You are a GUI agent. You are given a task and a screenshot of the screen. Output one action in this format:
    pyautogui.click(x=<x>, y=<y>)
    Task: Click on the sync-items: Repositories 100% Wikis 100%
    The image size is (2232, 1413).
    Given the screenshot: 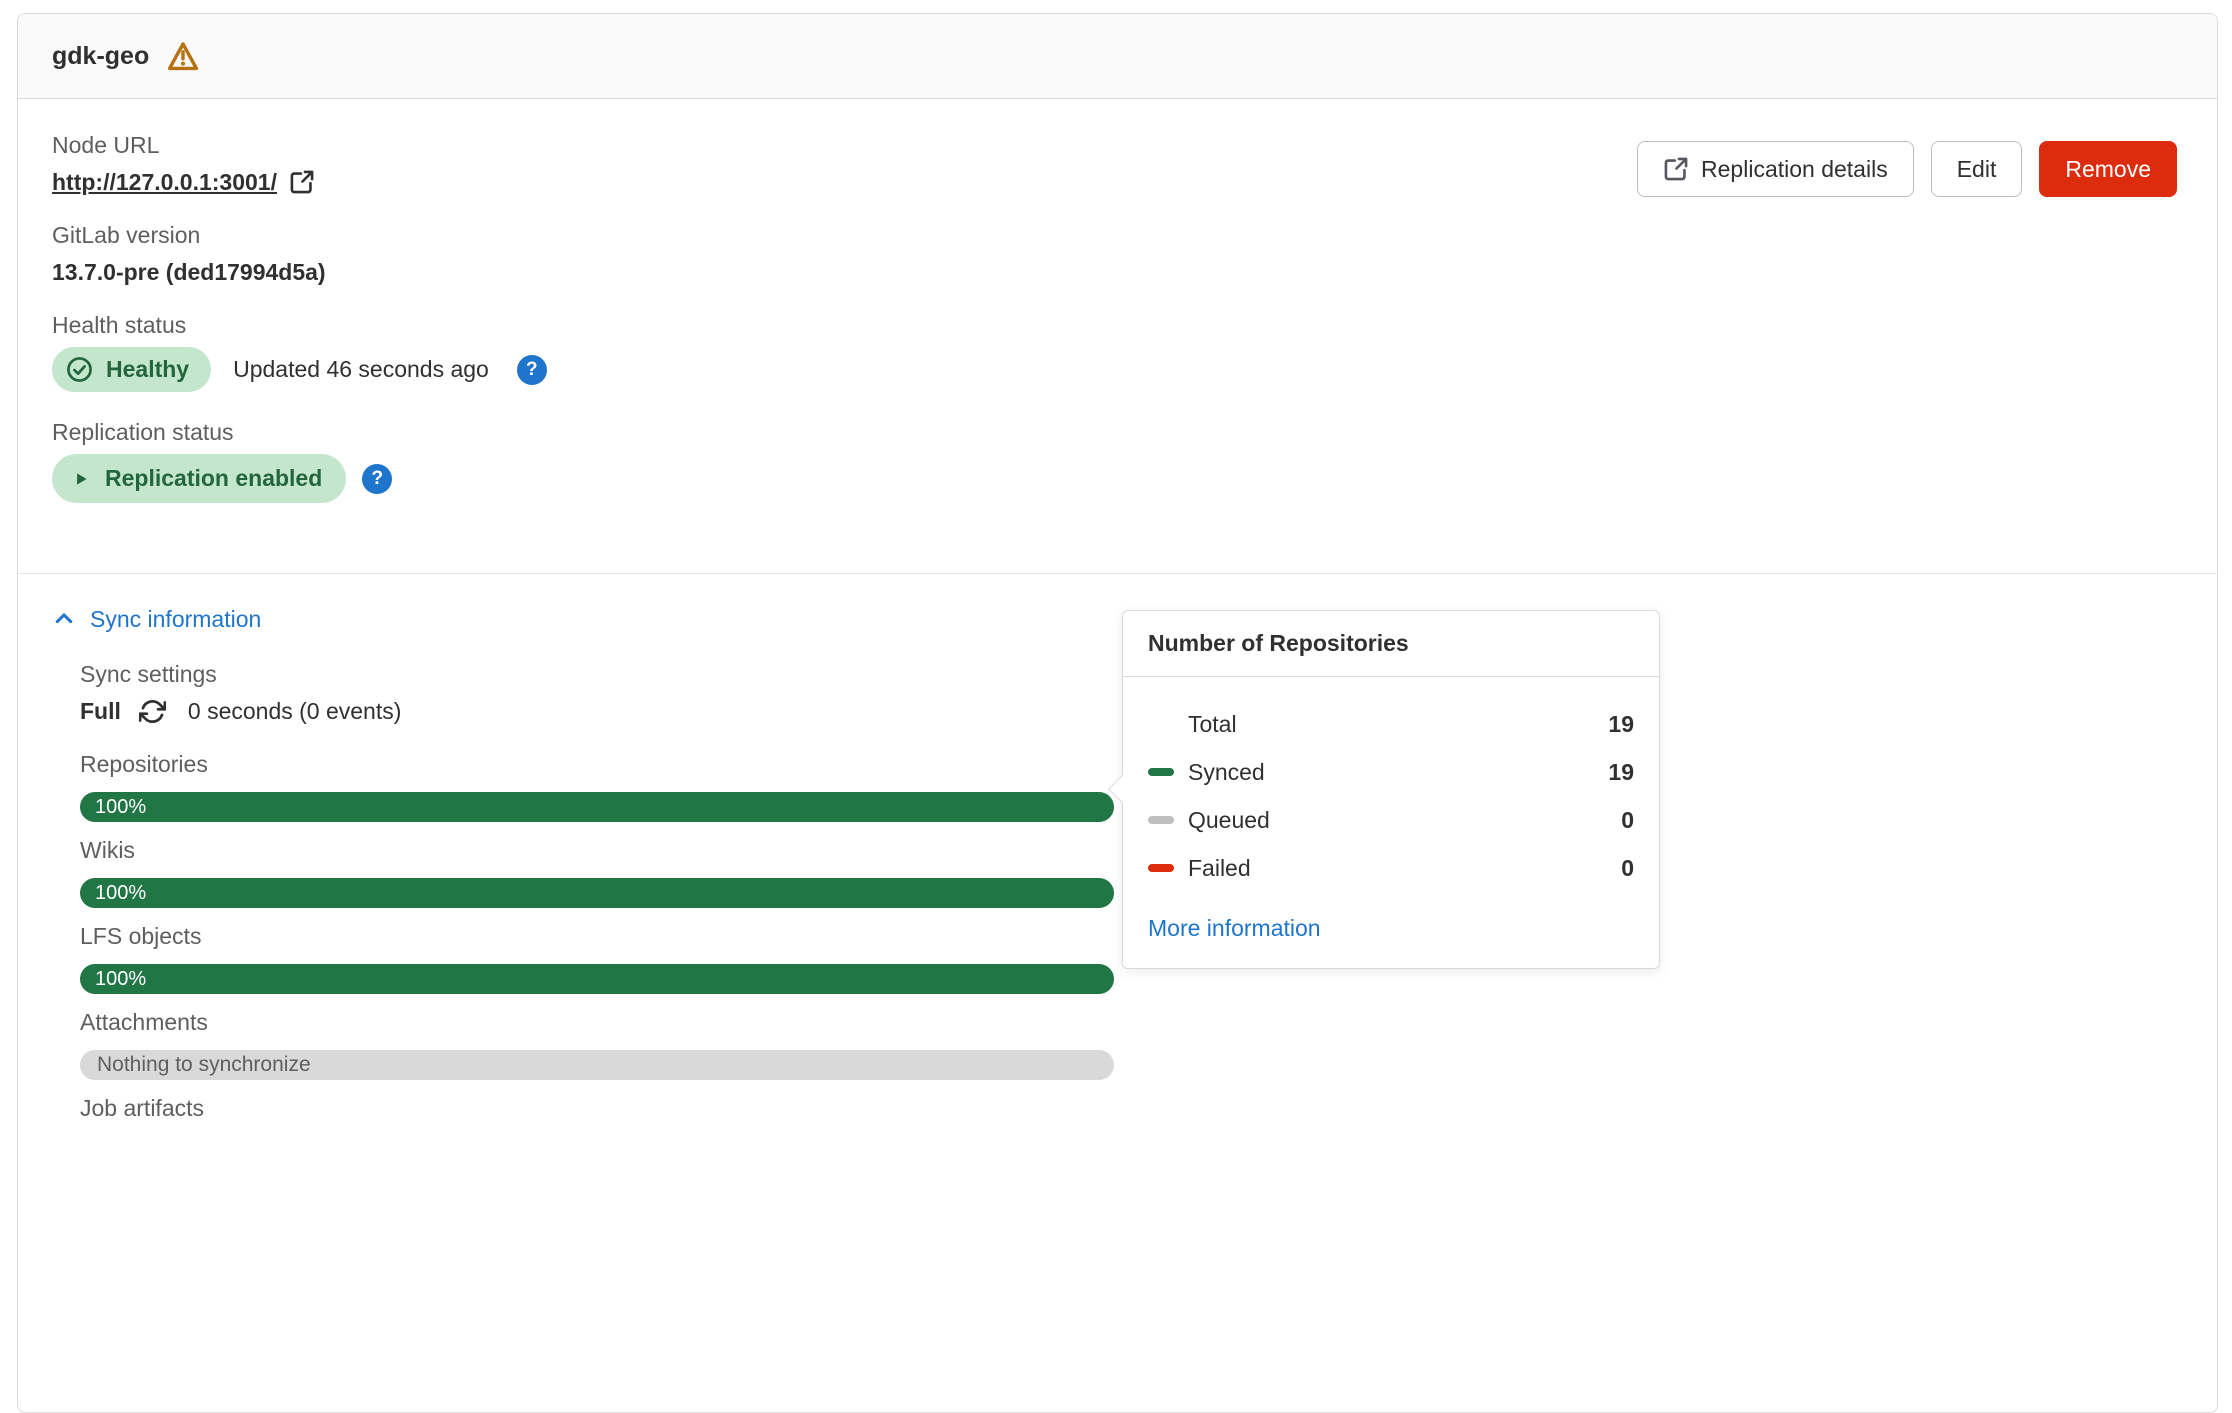 What is the action you would take?
    pyautogui.click(x=597, y=936)
    